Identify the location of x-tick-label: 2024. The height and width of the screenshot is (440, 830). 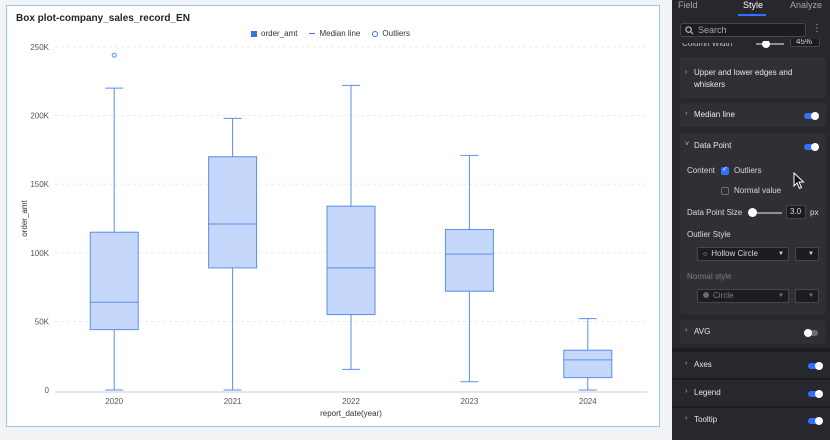
(588, 401).